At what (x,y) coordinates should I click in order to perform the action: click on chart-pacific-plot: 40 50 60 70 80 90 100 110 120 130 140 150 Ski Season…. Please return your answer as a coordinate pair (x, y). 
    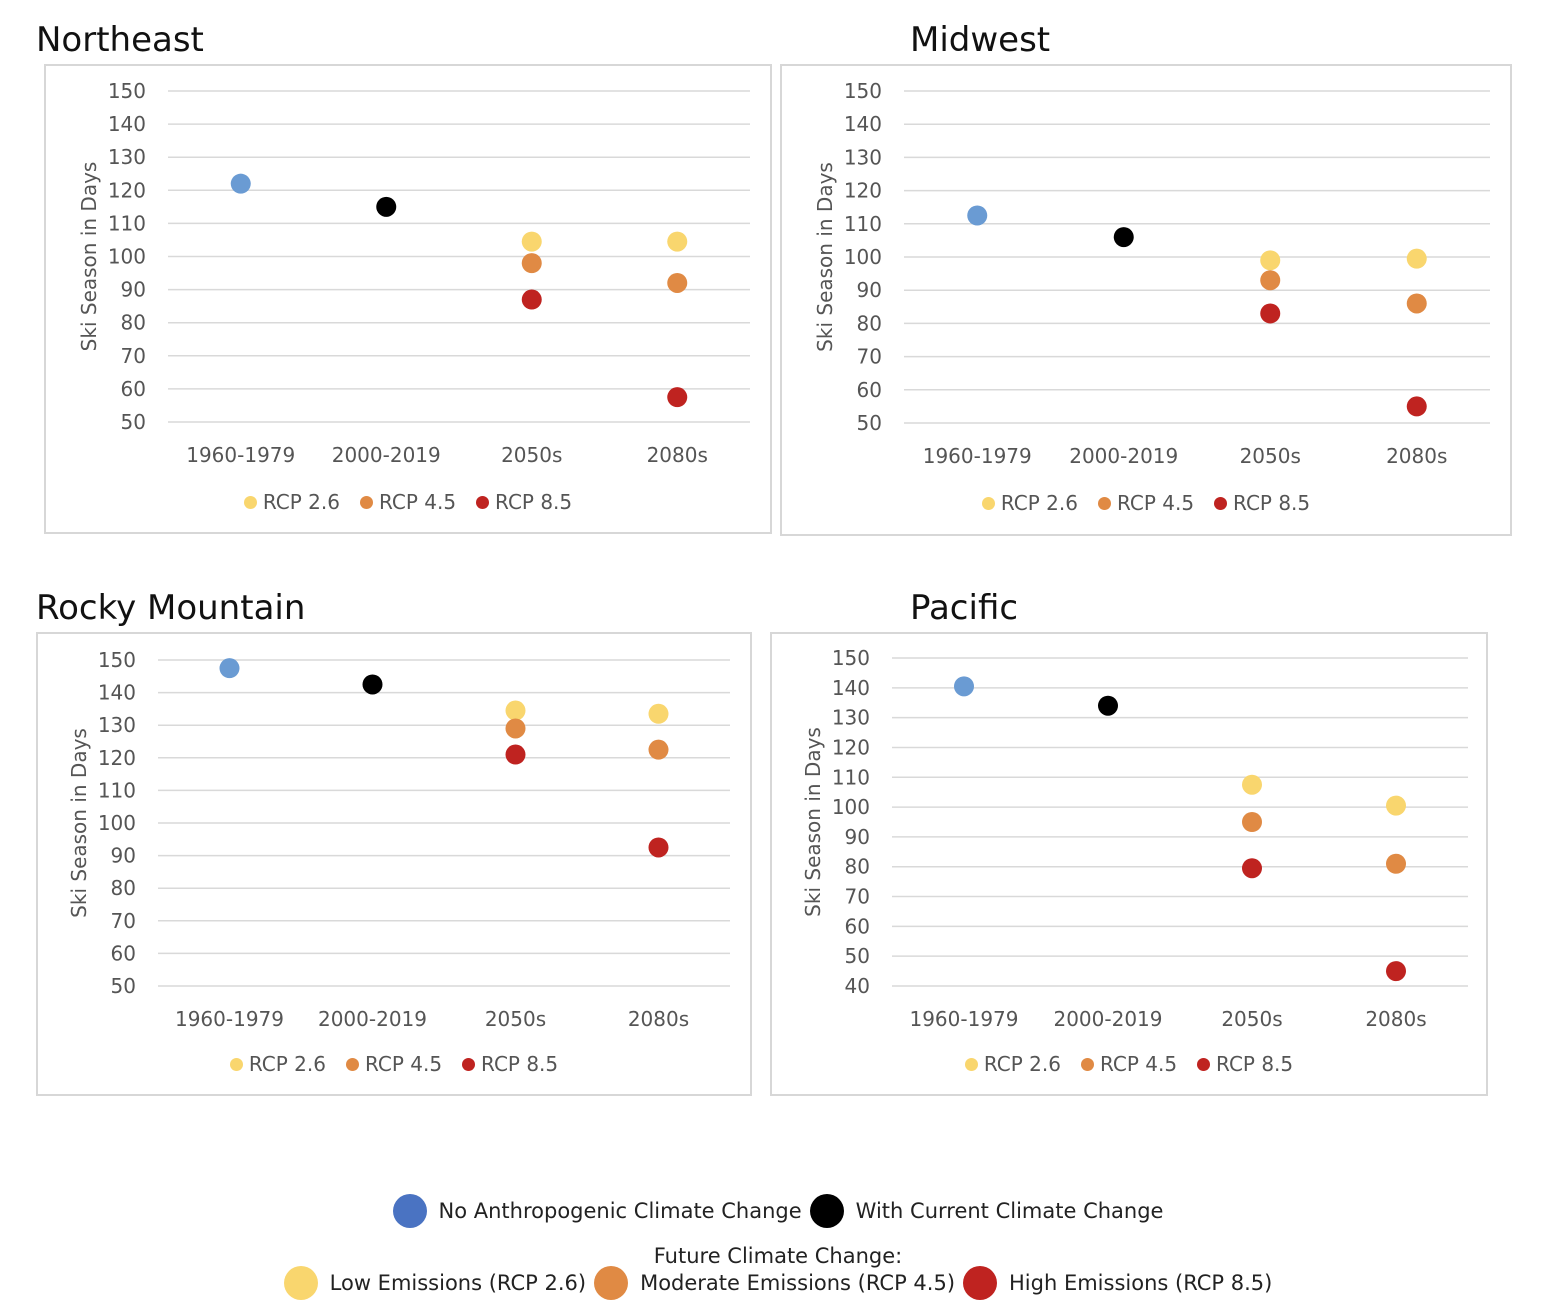
    Looking at the image, I should click on (1134, 838).